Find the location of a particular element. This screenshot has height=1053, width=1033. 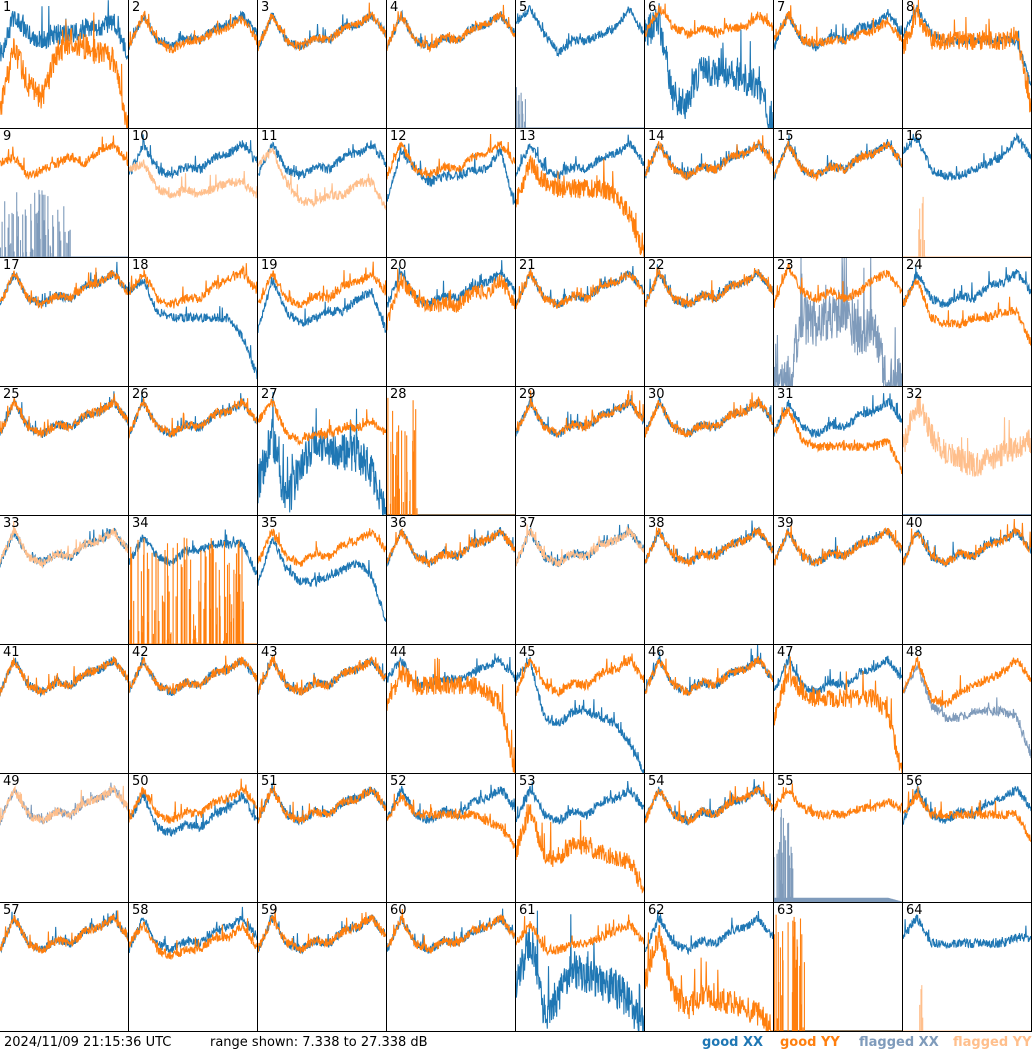

panel-38: 38 is located at coordinates (709, 580).